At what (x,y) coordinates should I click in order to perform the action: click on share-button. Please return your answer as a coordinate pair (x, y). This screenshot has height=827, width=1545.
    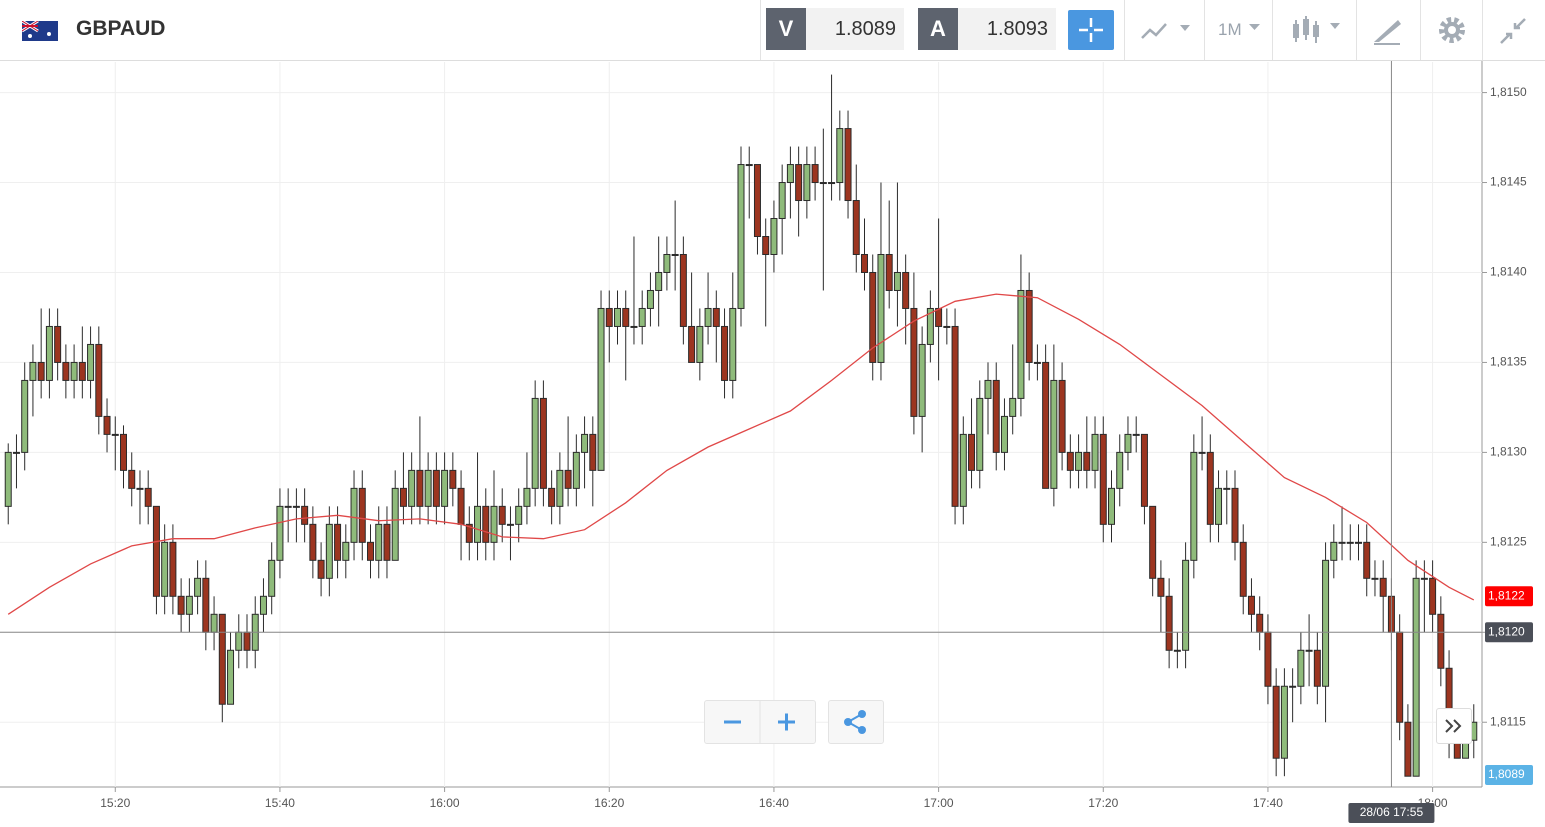
    Looking at the image, I should click on (856, 722).